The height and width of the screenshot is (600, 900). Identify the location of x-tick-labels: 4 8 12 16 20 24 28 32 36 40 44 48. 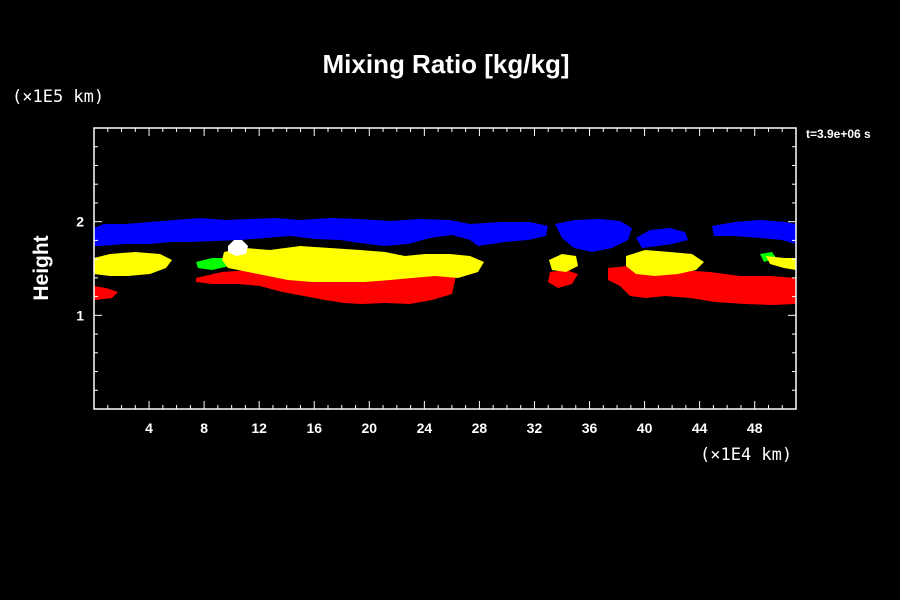
(454, 428).